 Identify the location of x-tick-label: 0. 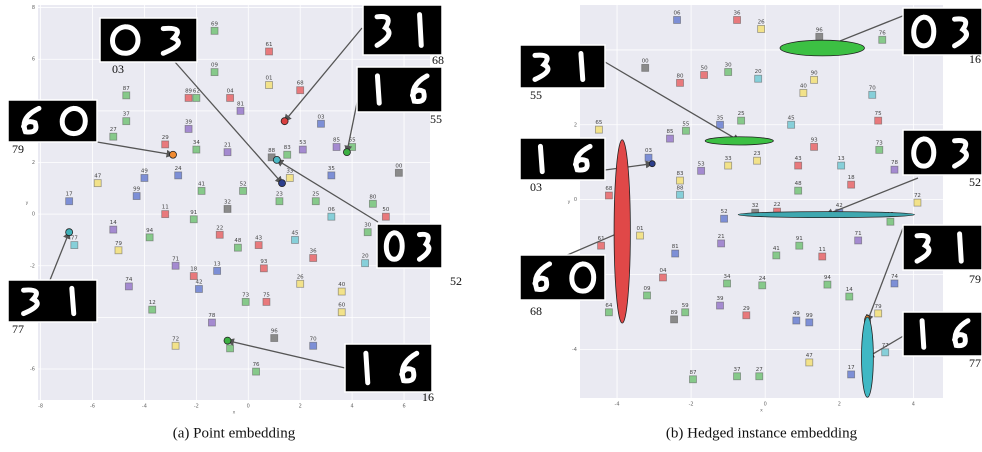
(248, 407).